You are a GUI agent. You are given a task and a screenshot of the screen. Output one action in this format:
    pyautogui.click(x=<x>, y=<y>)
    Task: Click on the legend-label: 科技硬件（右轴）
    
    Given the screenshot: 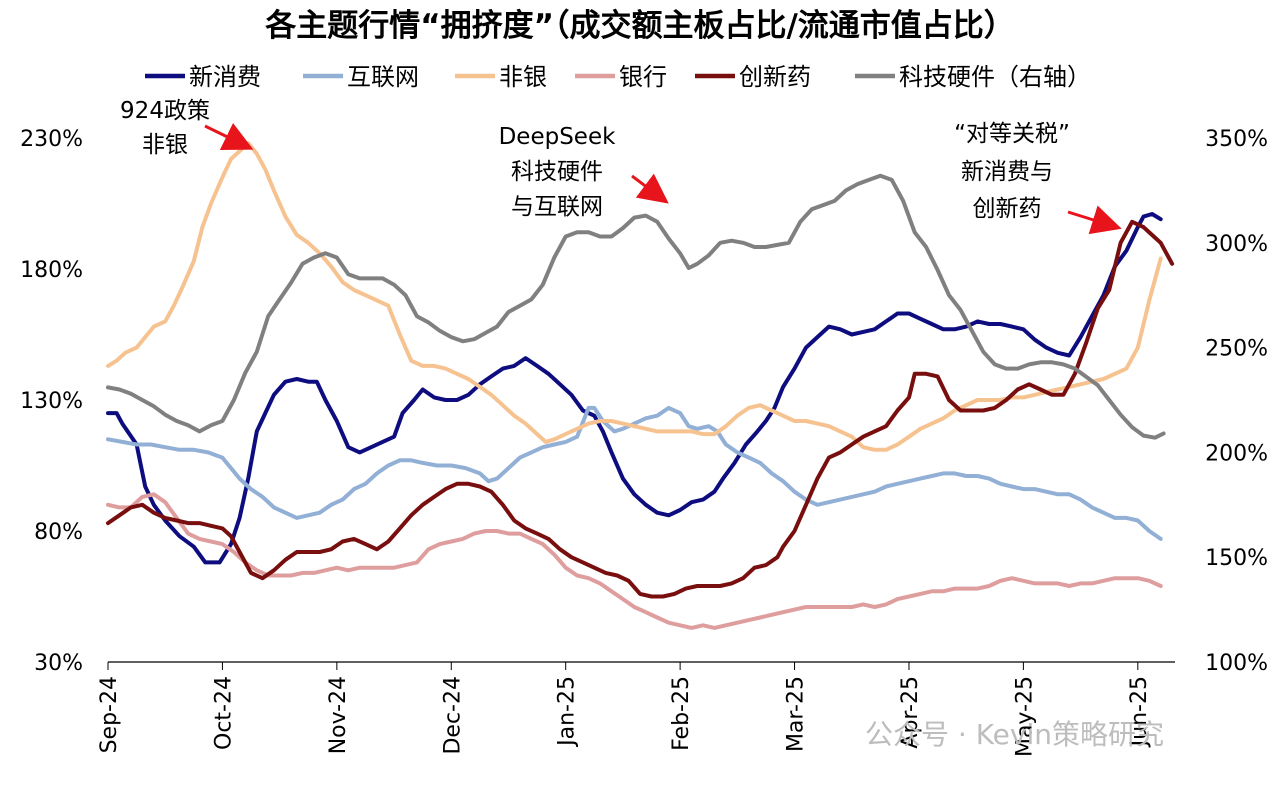 What is the action you would take?
    pyautogui.click(x=995, y=77)
    